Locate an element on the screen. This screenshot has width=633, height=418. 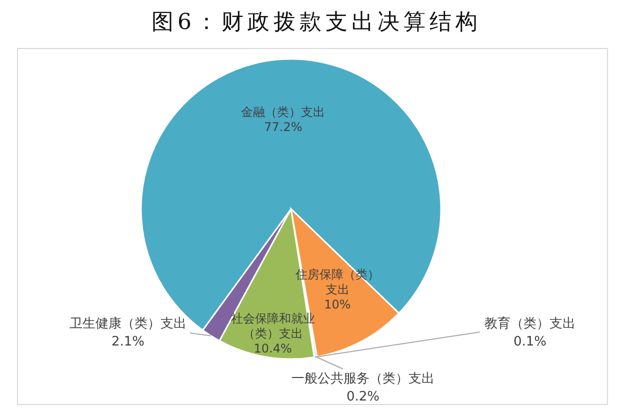
chart-title: 图6：财政拨款支出决算结构 is located at coordinates (317, 22).